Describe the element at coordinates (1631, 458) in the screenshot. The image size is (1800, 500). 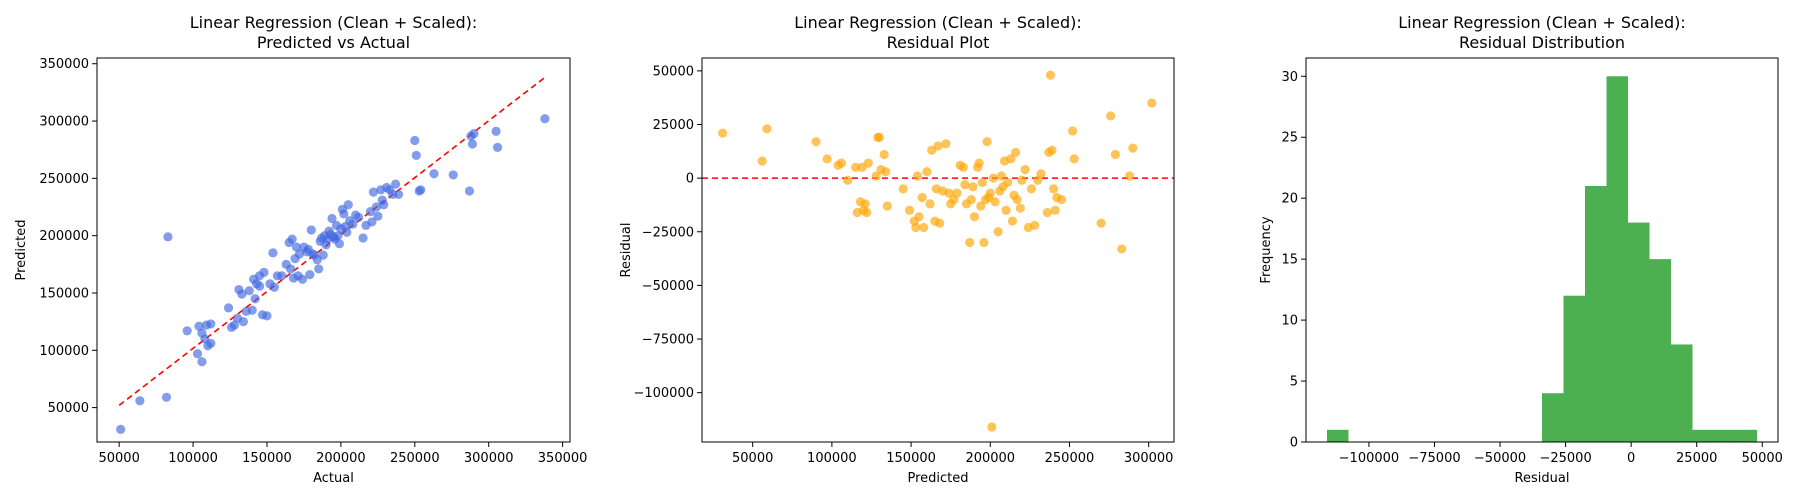
I see `x-tick-label: 0` at that location.